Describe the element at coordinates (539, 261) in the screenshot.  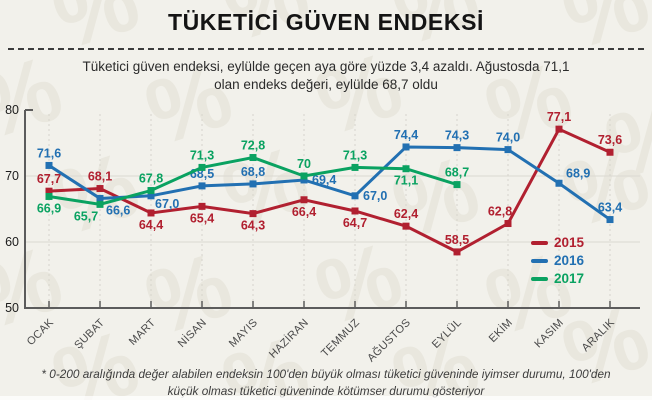
I see `legend-swatch-2016` at that location.